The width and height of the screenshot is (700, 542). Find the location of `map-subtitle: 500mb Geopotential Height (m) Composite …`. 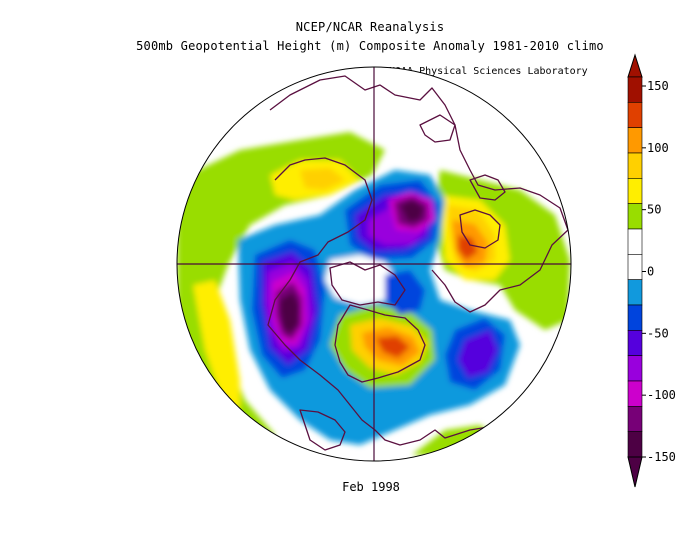

map-subtitle: 500mb Geopotential Height (m) Composite … is located at coordinates (370, 46).